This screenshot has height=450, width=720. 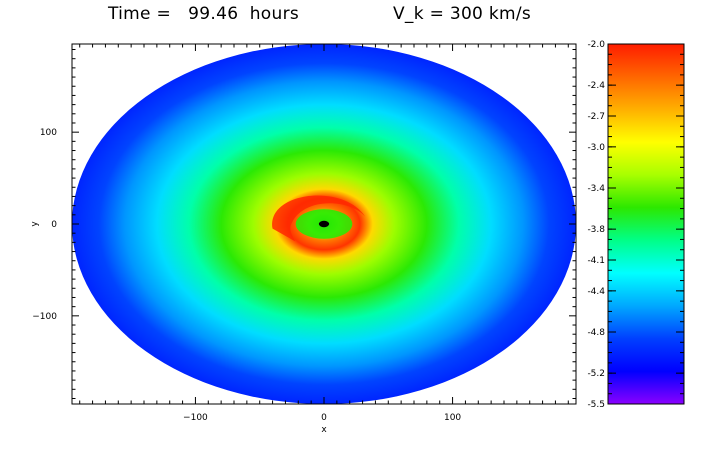 I want to click on chart-title-time: Time = 99.46 hours, so click(x=204, y=14).